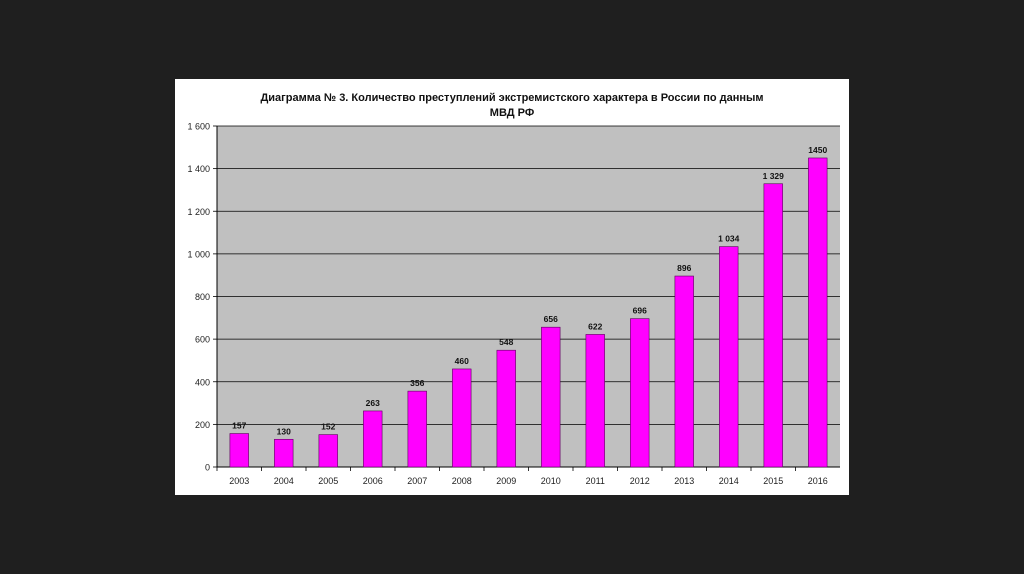  Describe the element at coordinates (595, 481) in the screenshot. I see `x-tick-label: 2011` at that location.